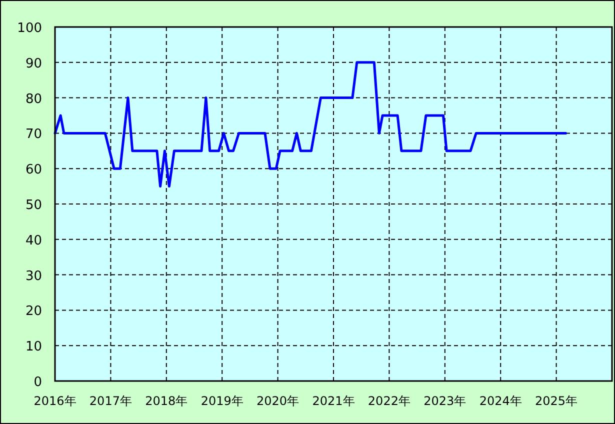 The width and height of the screenshot is (615, 424). I want to click on x-tick-label: 2023年, so click(445, 401).